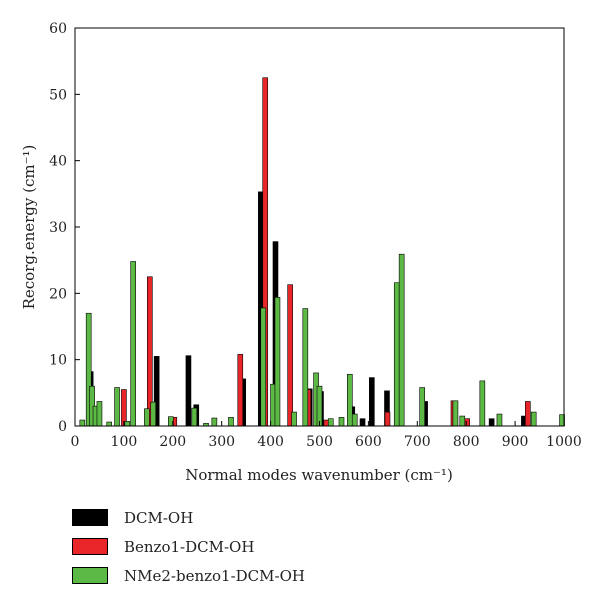  Describe the element at coordinates (221, 442) in the screenshot. I see `x-tick-label-3: 300` at that location.